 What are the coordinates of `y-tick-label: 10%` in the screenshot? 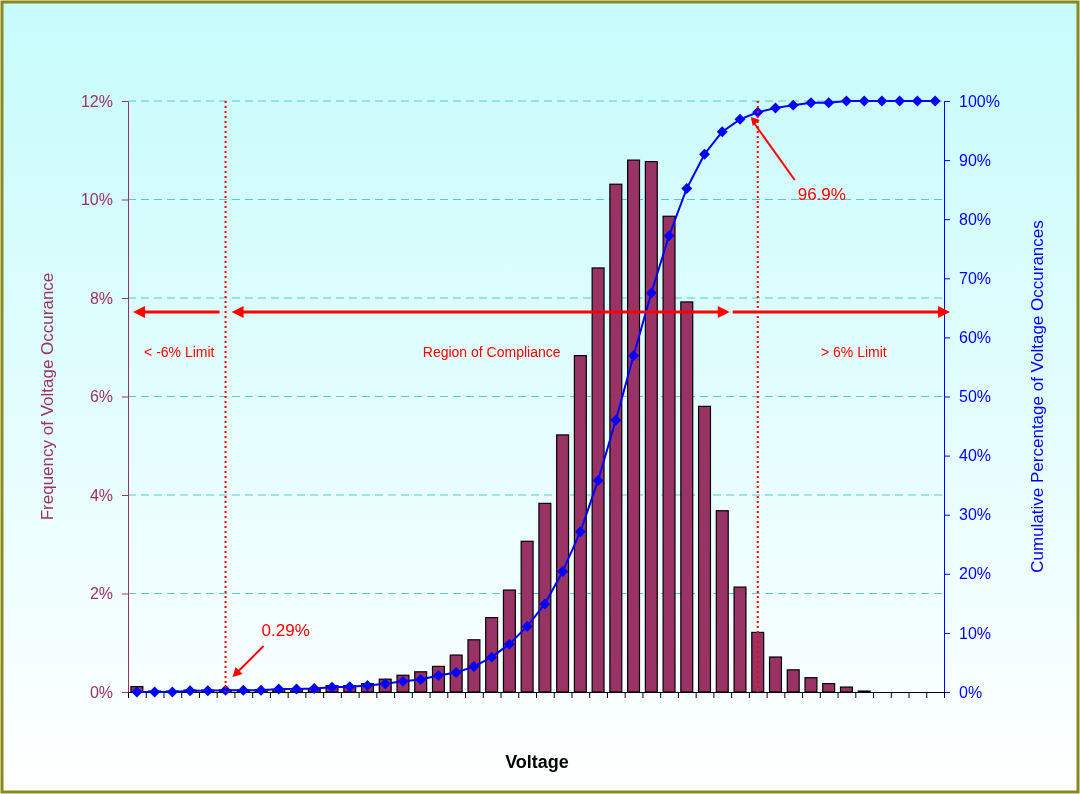 It's located at (96, 200).